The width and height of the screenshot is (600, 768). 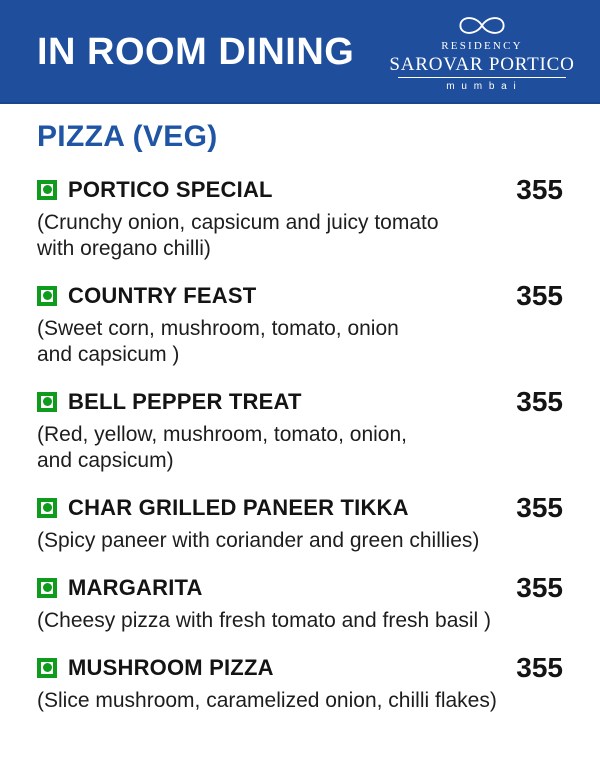 What do you see at coordinates (482, 25) in the screenshot?
I see `infinity-ribbon-icon` at bounding box center [482, 25].